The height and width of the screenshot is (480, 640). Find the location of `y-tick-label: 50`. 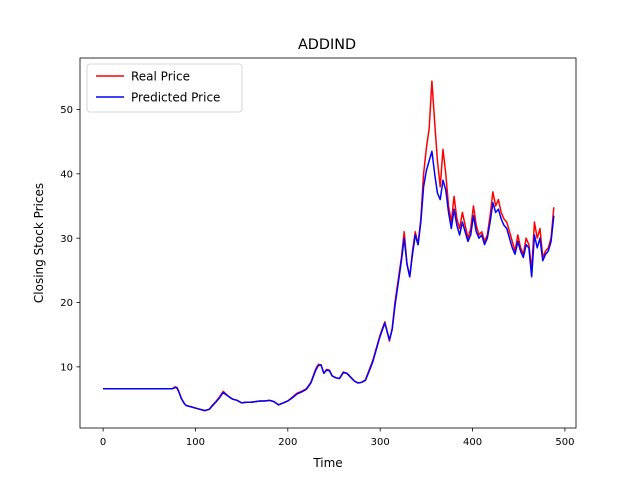

y-tick-label: 50 is located at coordinates (66, 110).